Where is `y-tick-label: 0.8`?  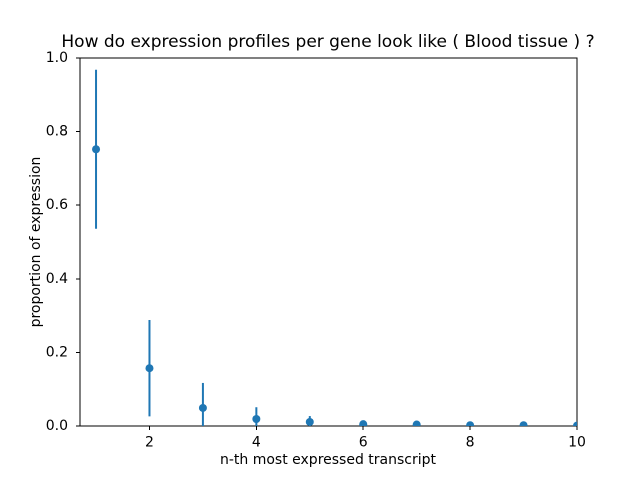
y-tick-label: 0.8 is located at coordinates (57, 132).